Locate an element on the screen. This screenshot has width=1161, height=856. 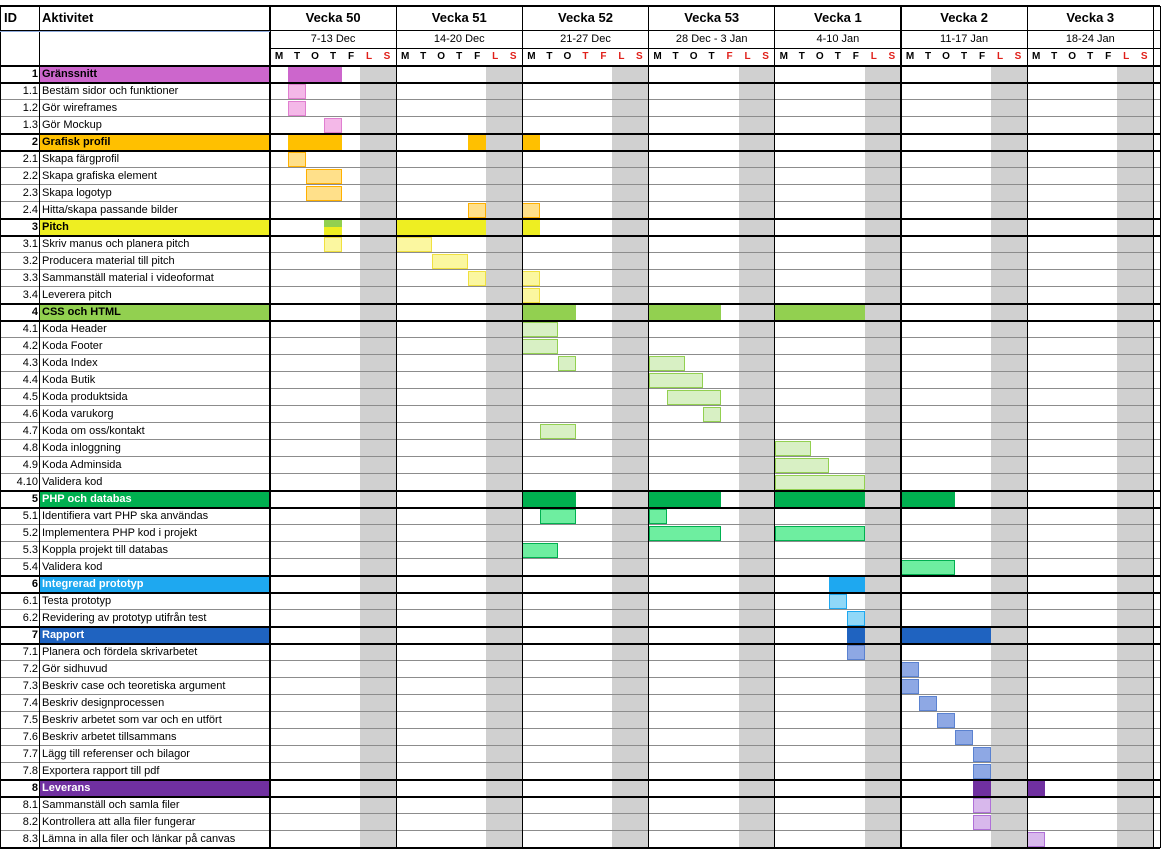
task-id: 4.7 is located at coordinates (30, 430).